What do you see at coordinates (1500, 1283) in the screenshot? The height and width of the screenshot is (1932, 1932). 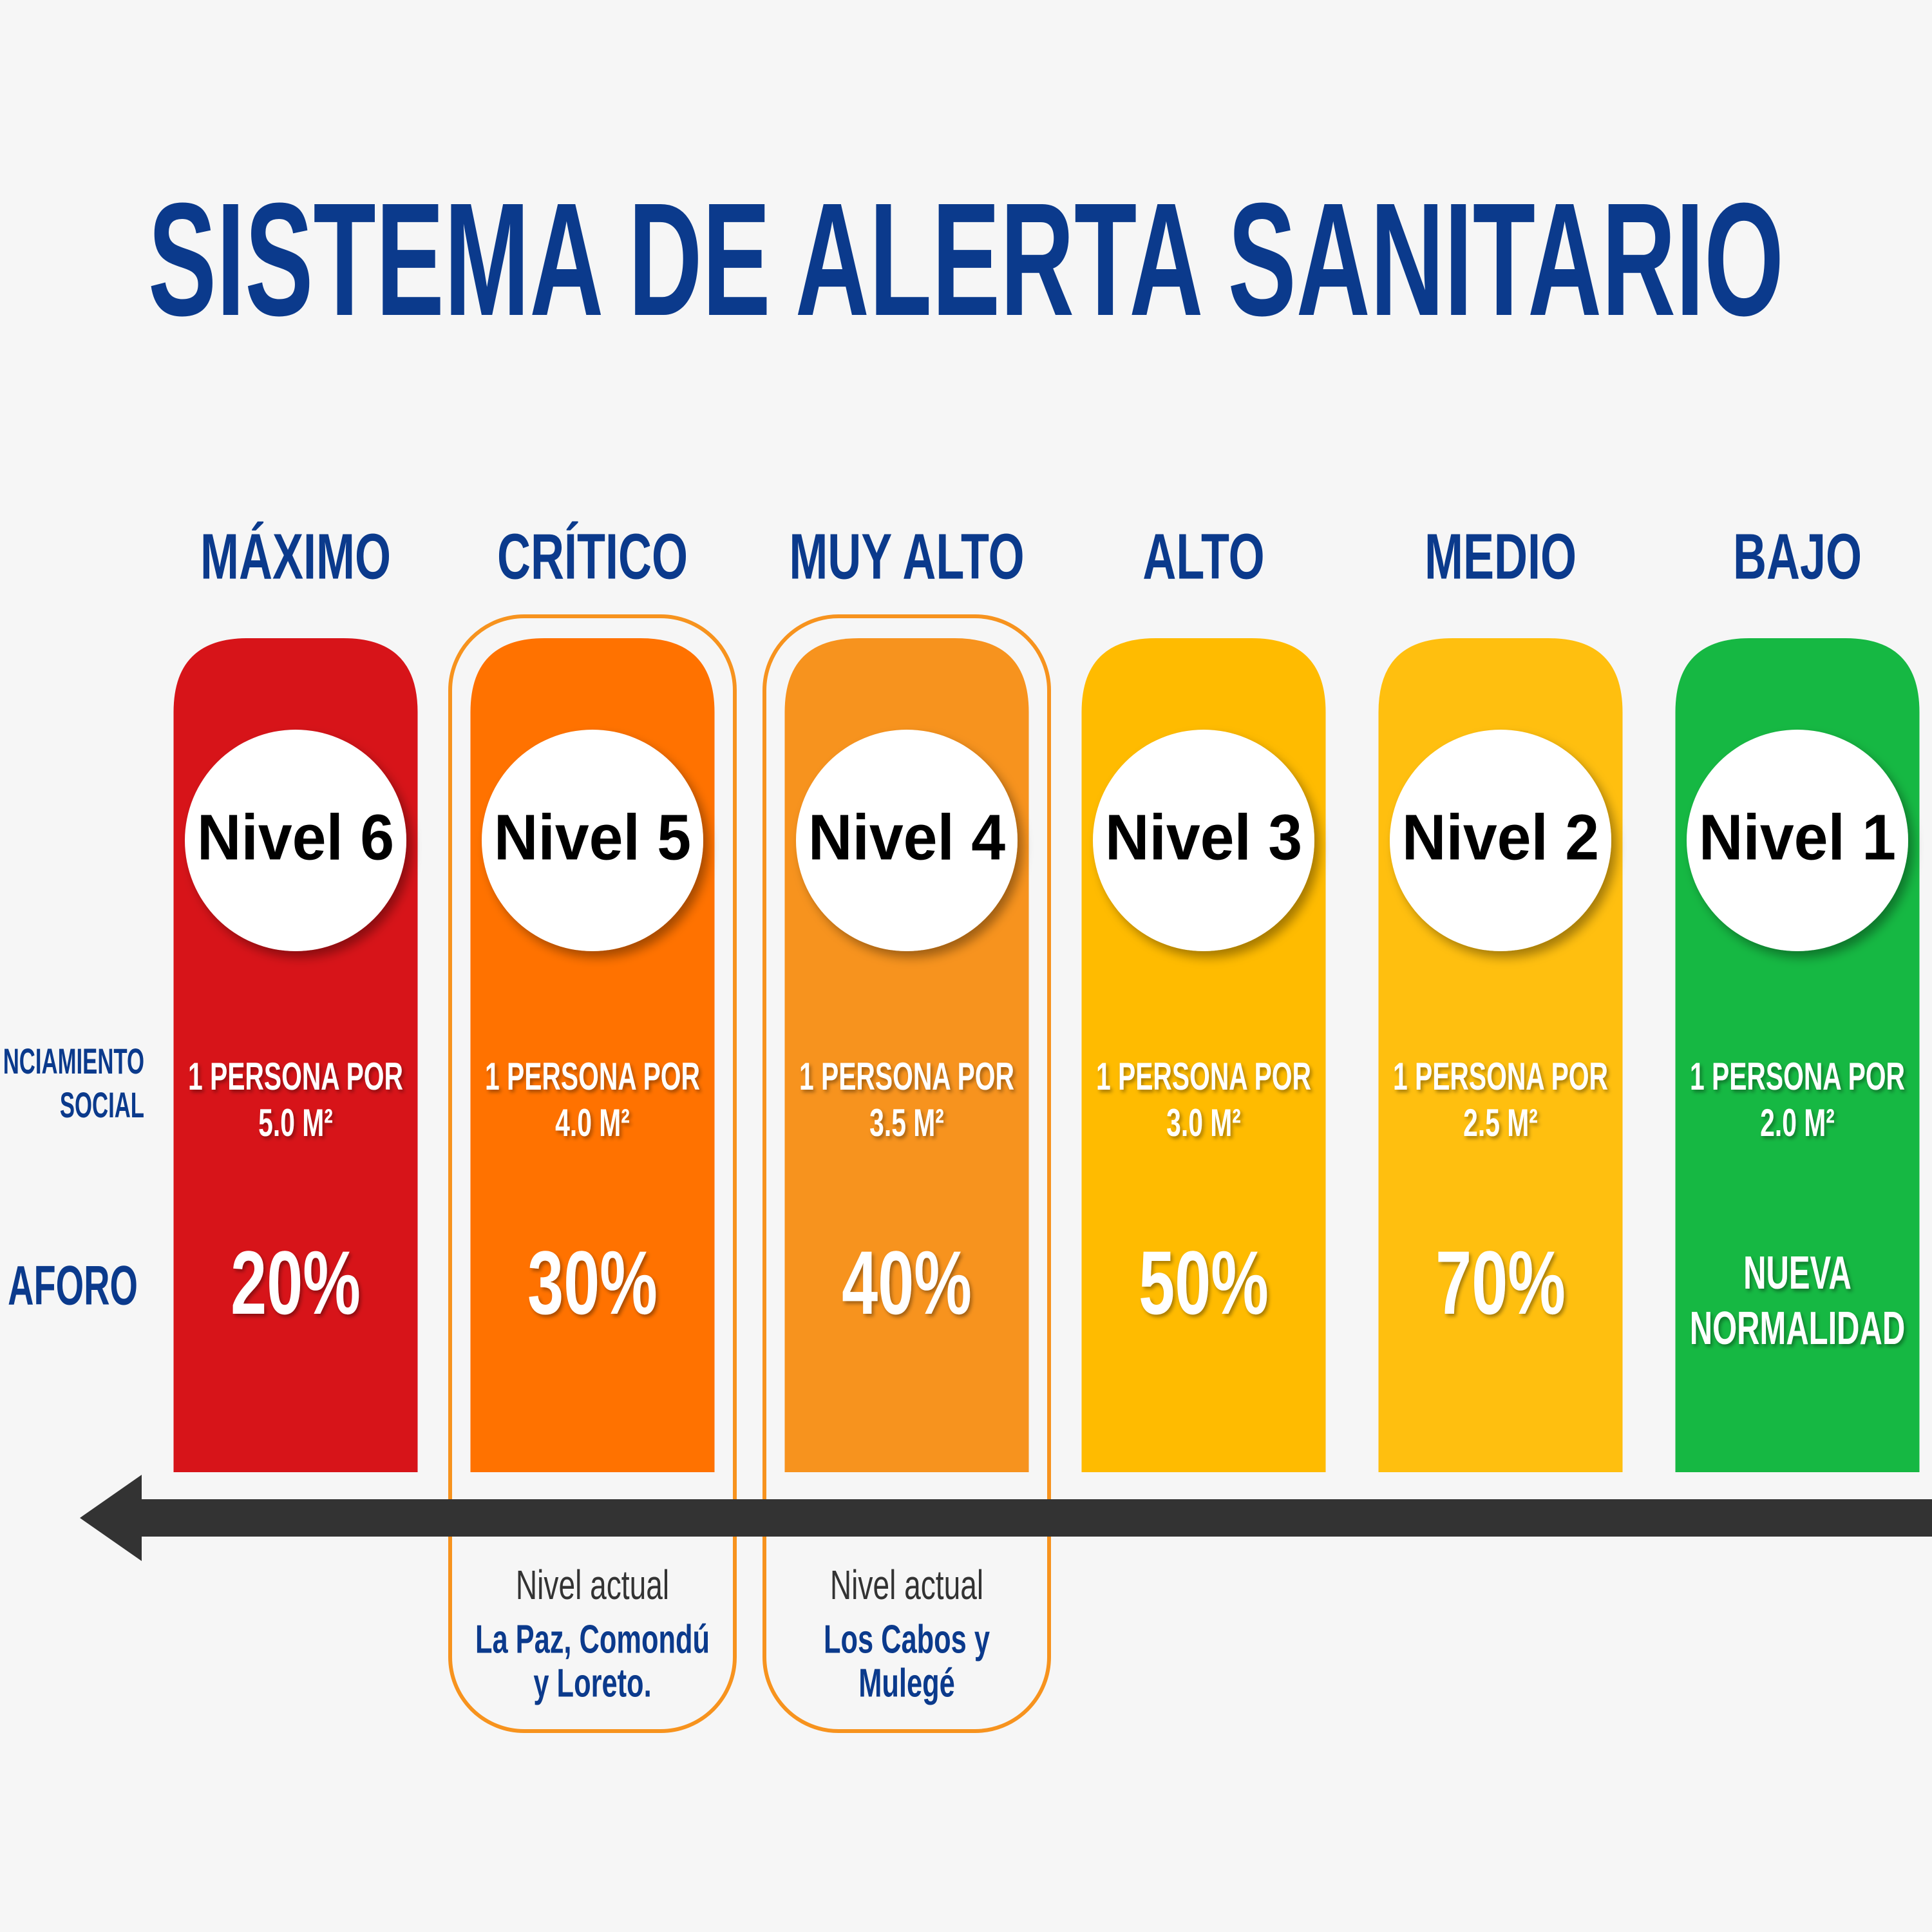 I see `capacity-text: 70%` at bounding box center [1500, 1283].